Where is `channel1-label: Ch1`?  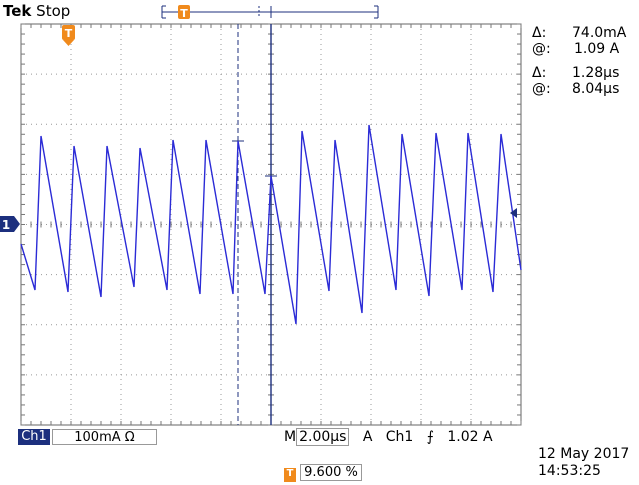
channel1-label: Ch1 is located at coordinates (34, 437).